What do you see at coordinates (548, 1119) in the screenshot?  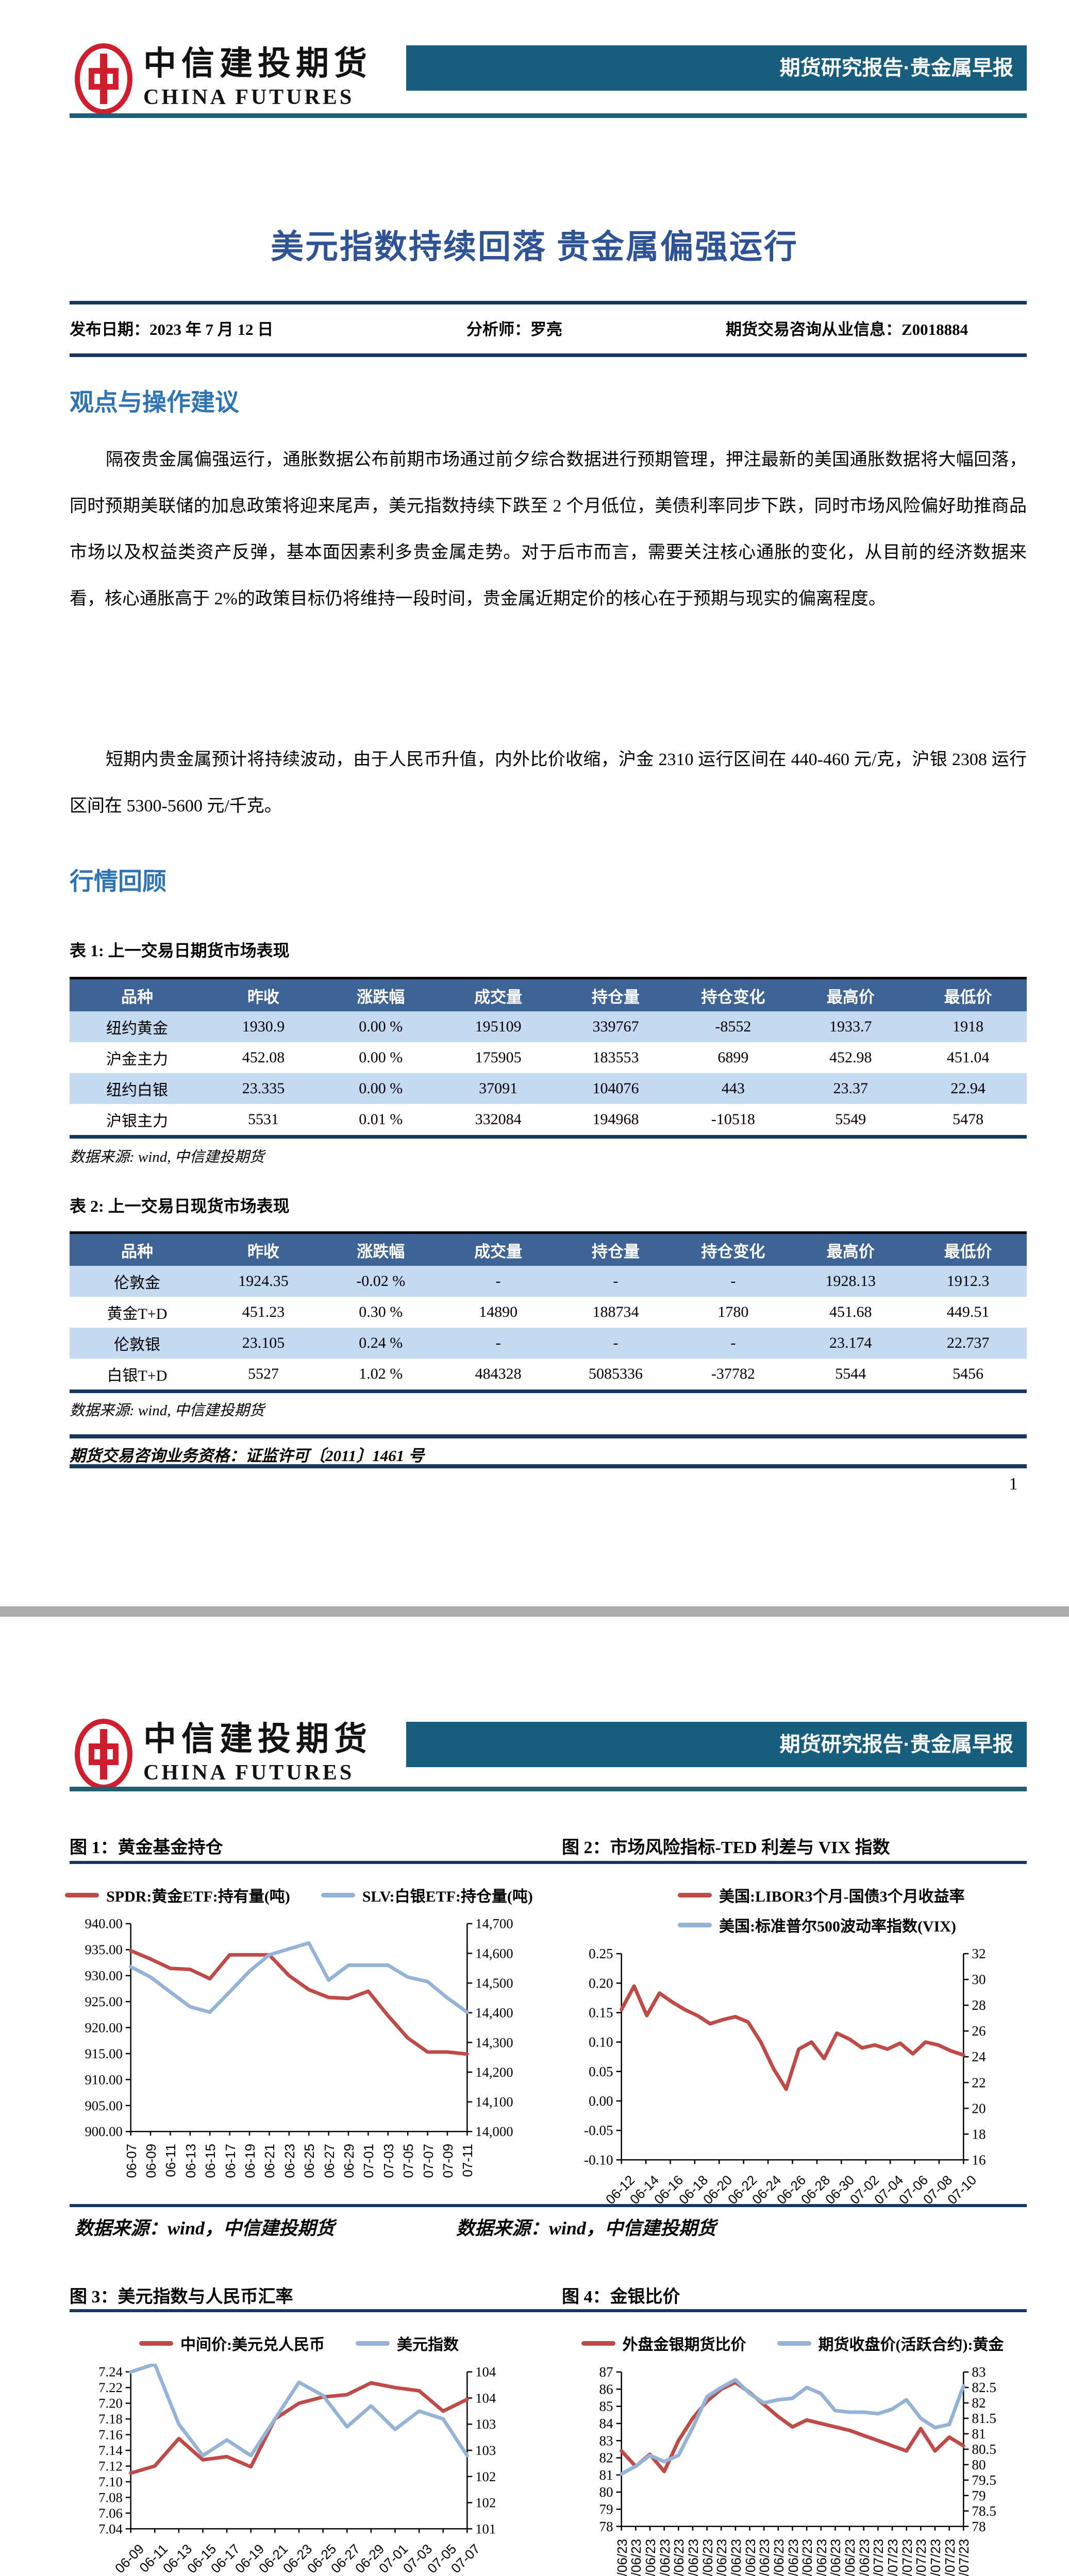 I see `table-row: 沪银主力 5531 0.01 % 332084 194968 -10518 5549 5478` at bounding box center [548, 1119].